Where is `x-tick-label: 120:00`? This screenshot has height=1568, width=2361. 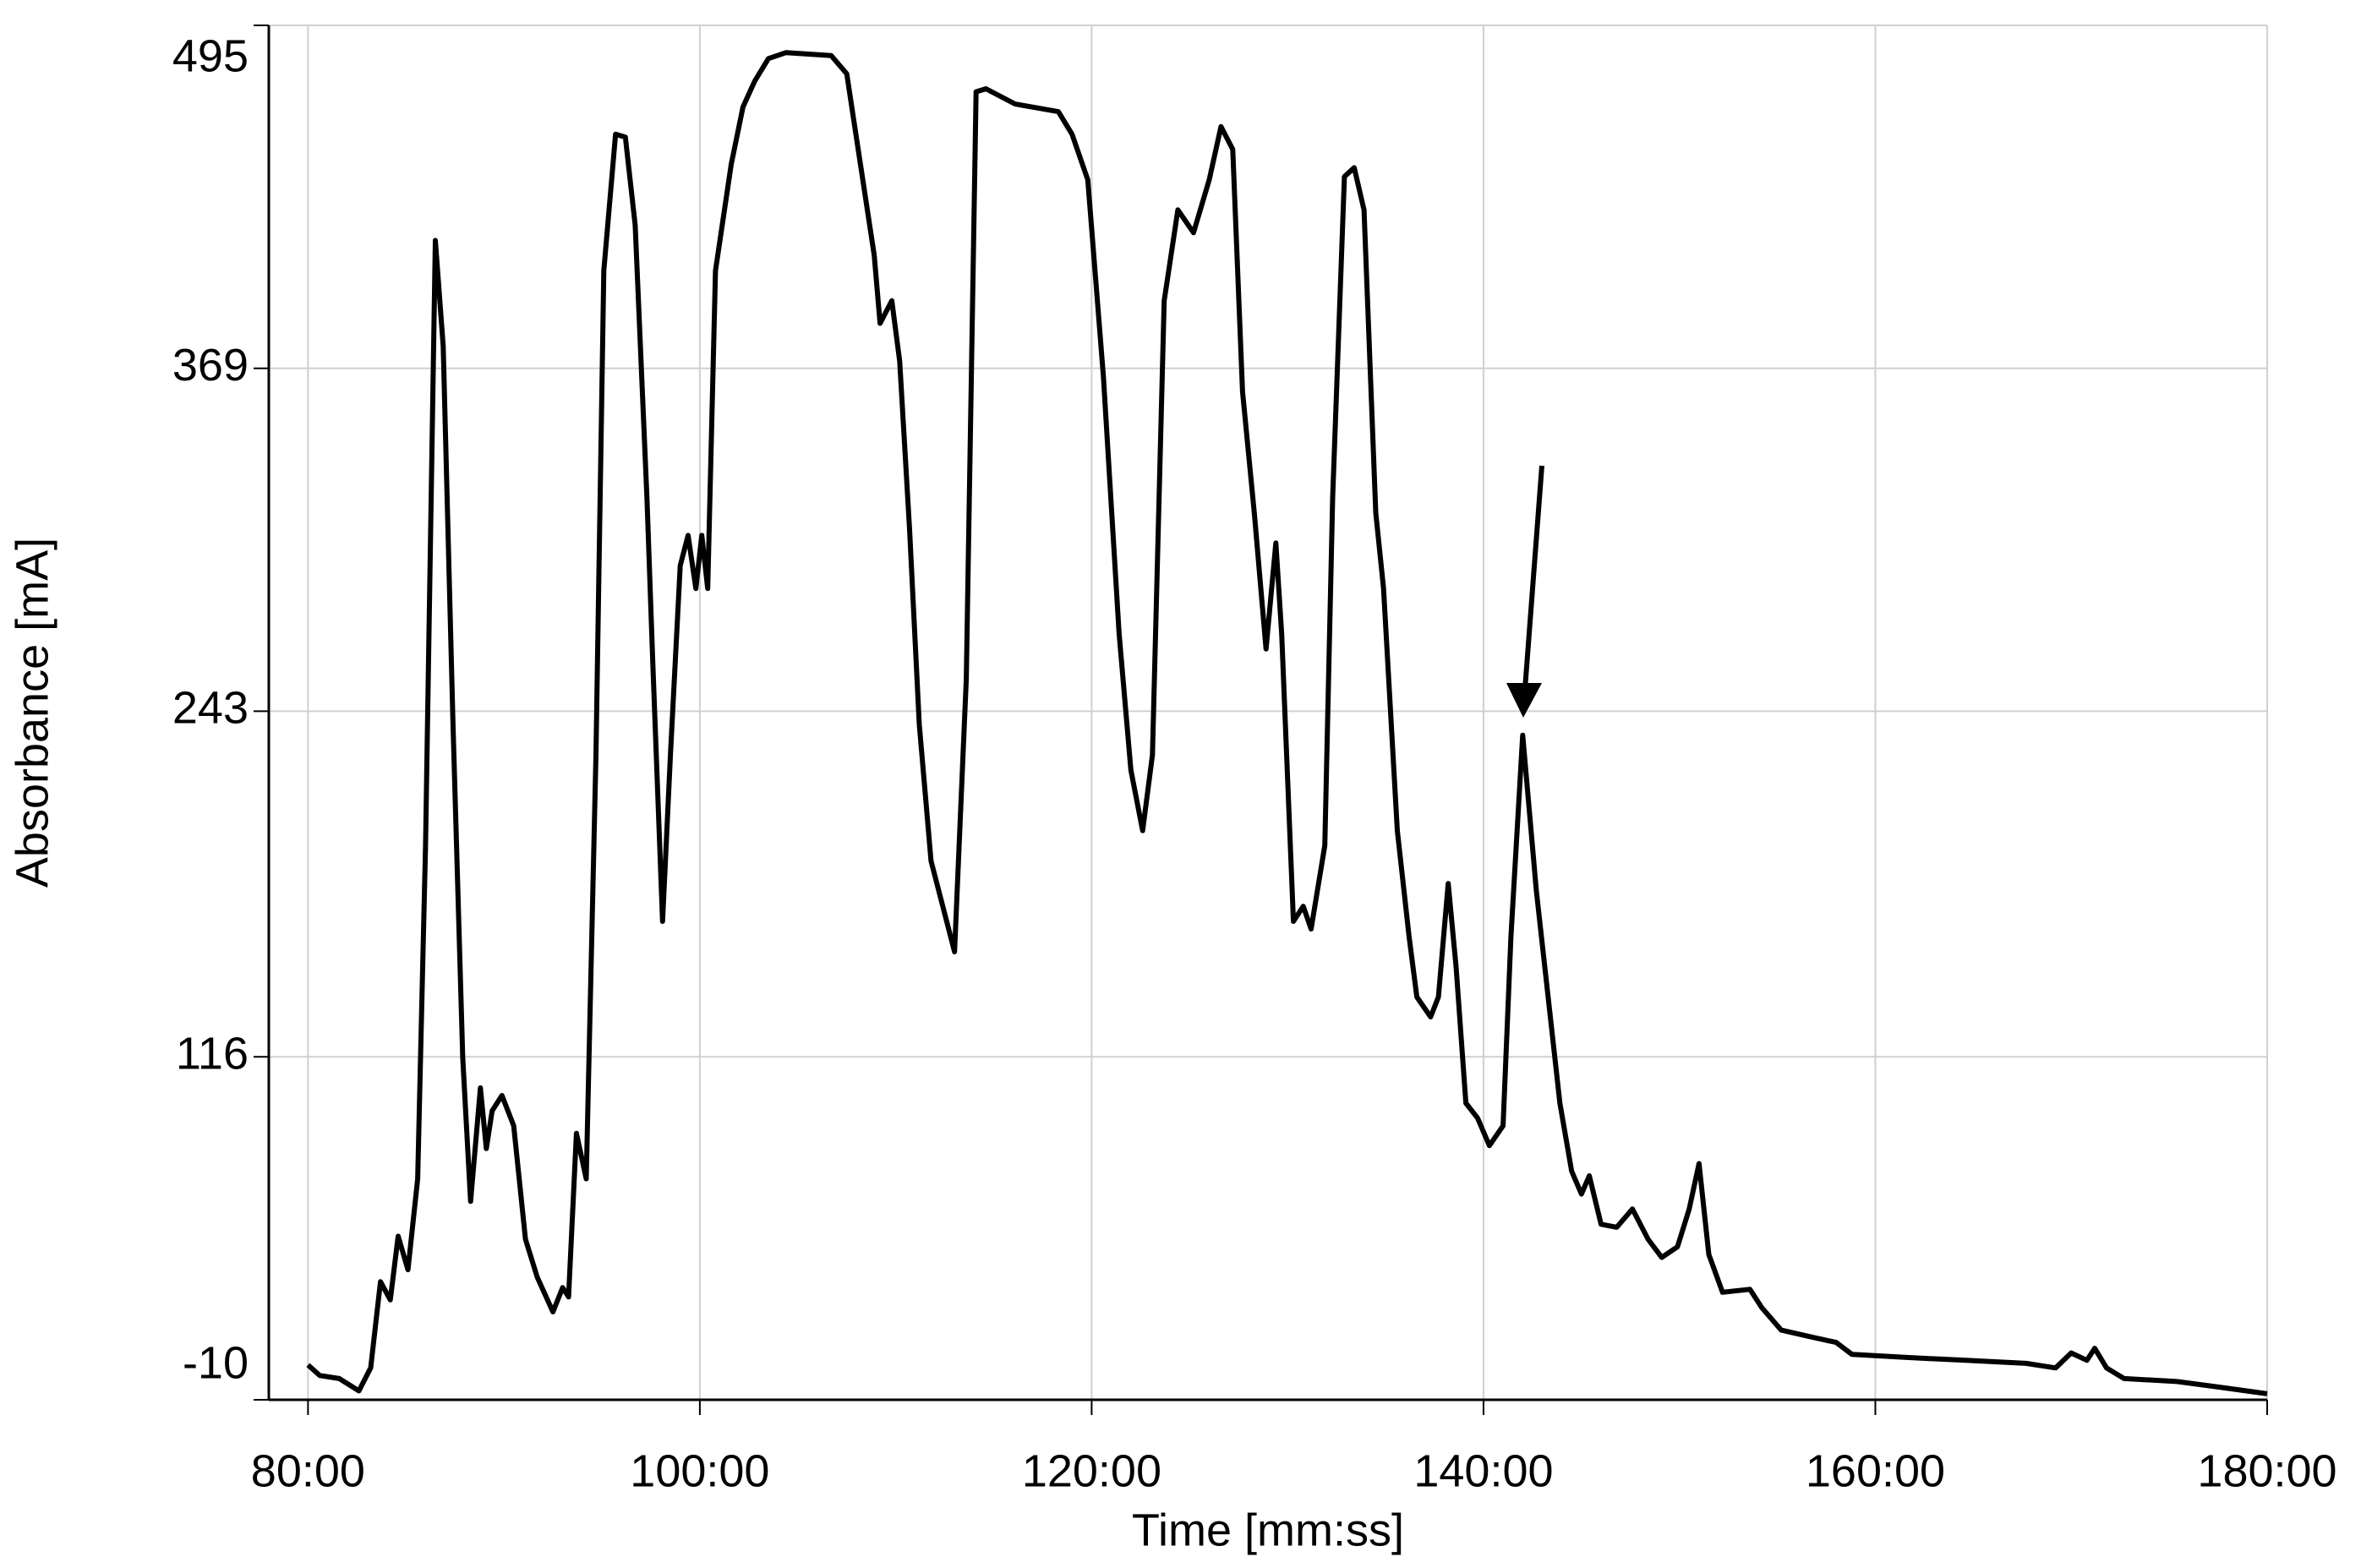 x-tick-label: 120:00 is located at coordinates (1091, 1470).